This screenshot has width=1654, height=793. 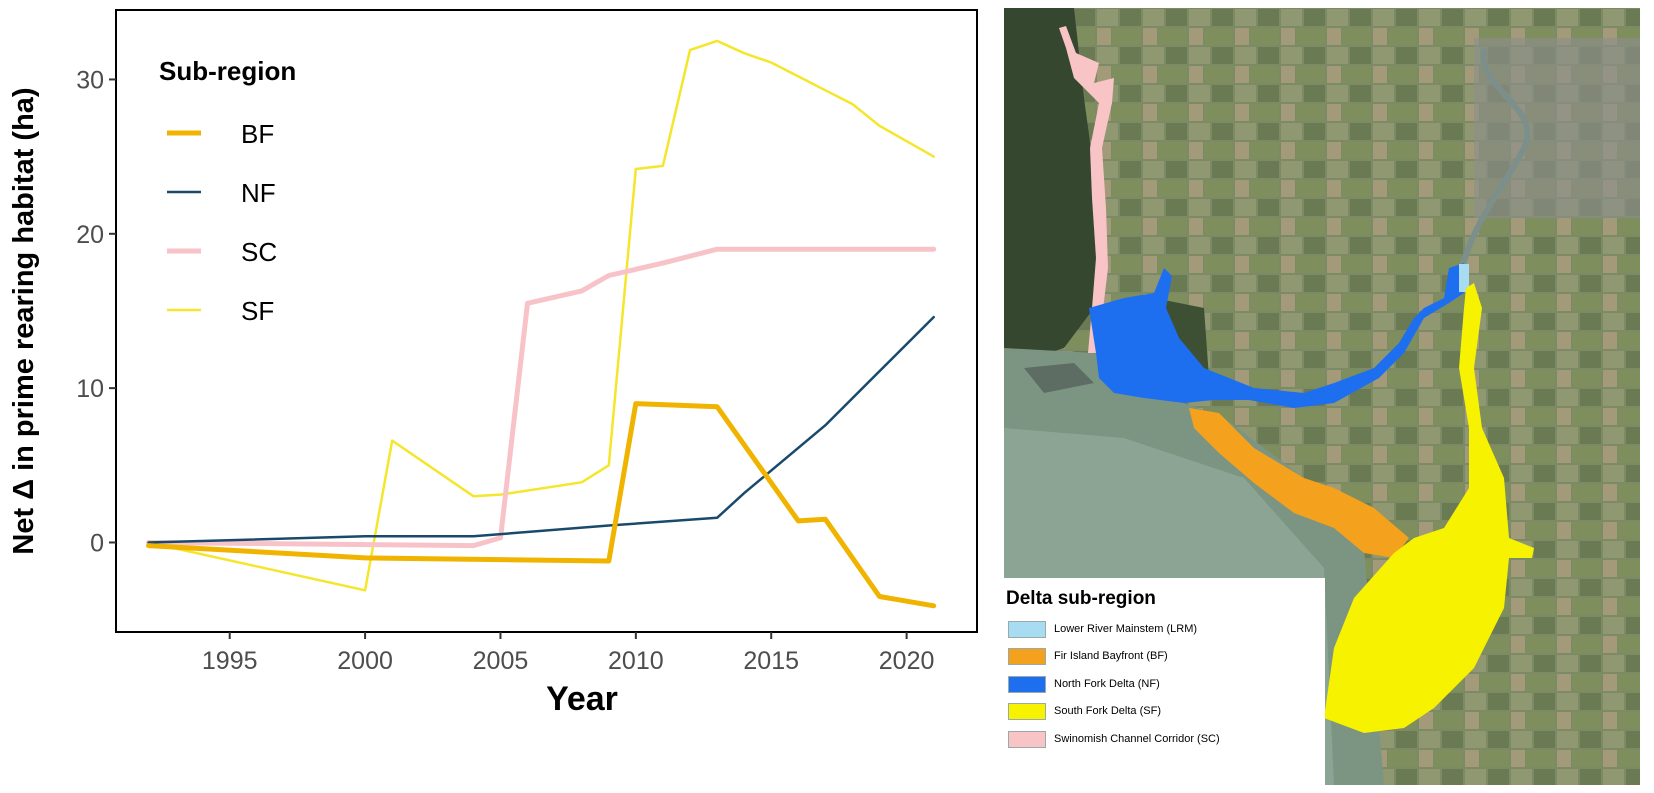 I want to click on series-line-bf, so click(x=541, y=505).